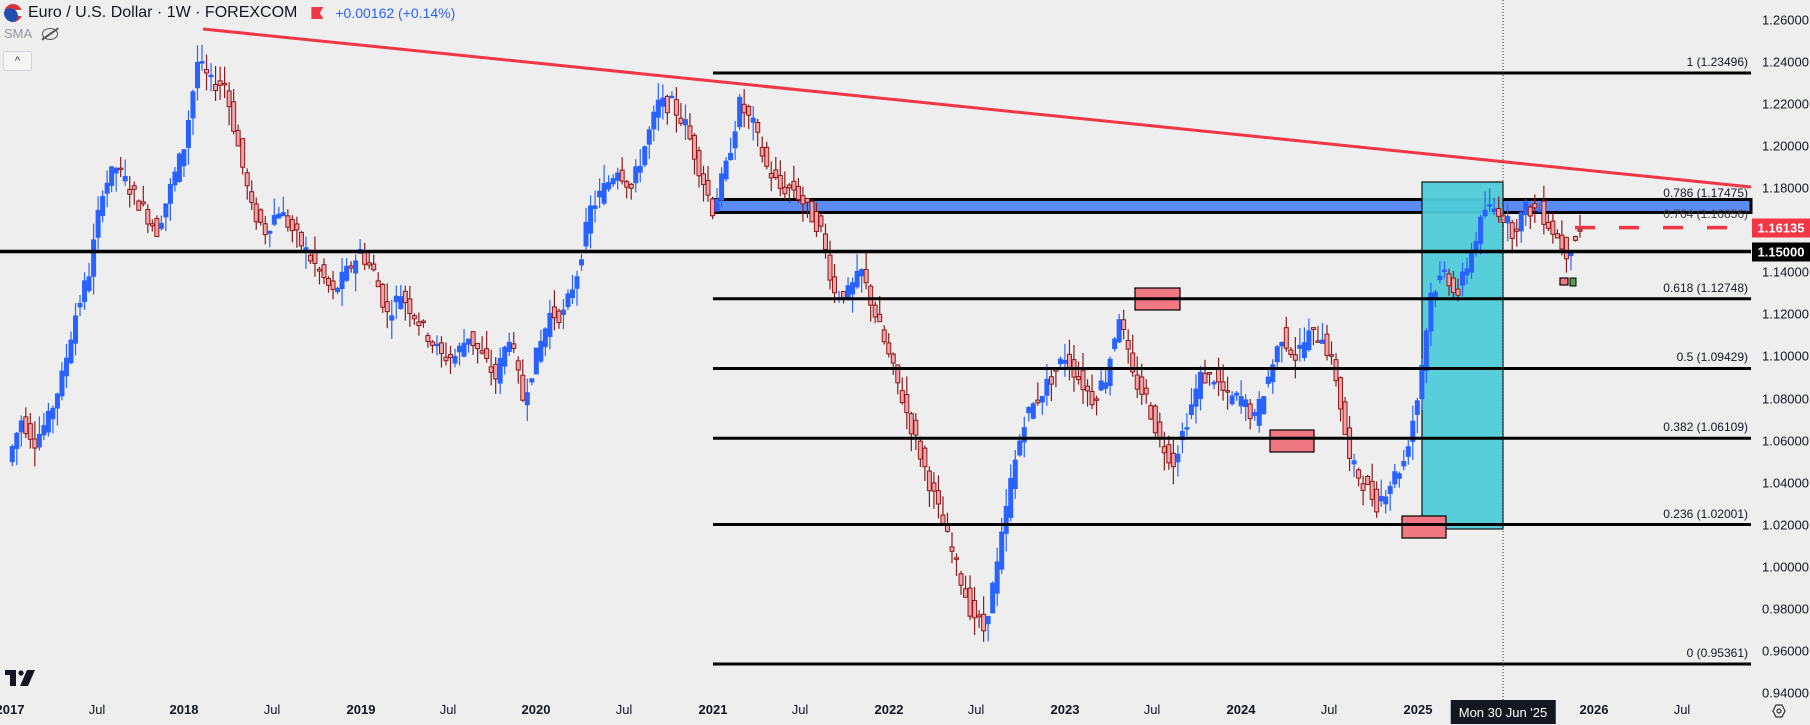  What do you see at coordinates (1779, 711) in the screenshot?
I see `settings-icon` at bounding box center [1779, 711].